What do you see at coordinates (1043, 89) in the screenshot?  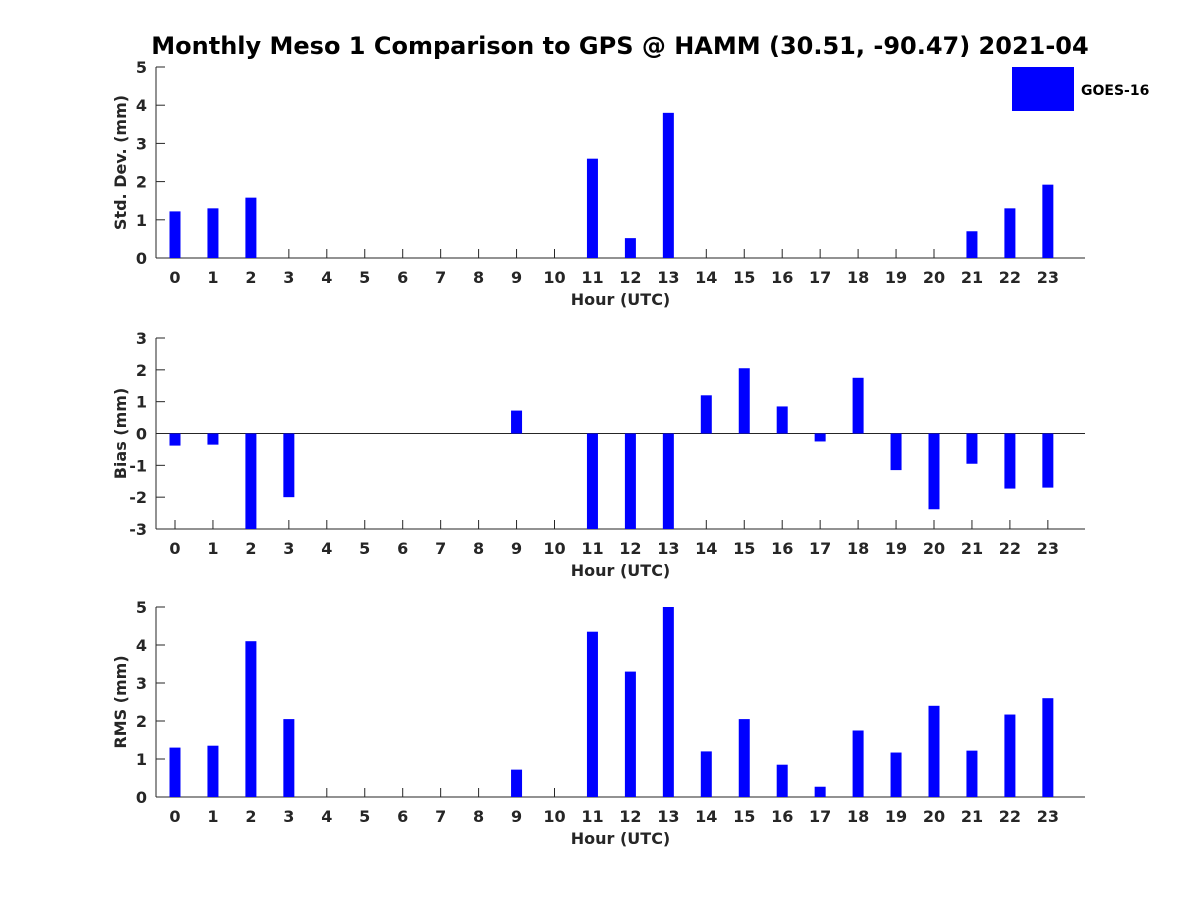 I see `legend-swatch` at bounding box center [1043, 89].